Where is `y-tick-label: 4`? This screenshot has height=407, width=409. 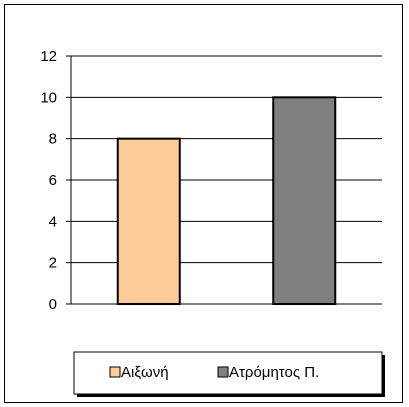
y-tick-label: 4 is located at coordinates (53, 221).